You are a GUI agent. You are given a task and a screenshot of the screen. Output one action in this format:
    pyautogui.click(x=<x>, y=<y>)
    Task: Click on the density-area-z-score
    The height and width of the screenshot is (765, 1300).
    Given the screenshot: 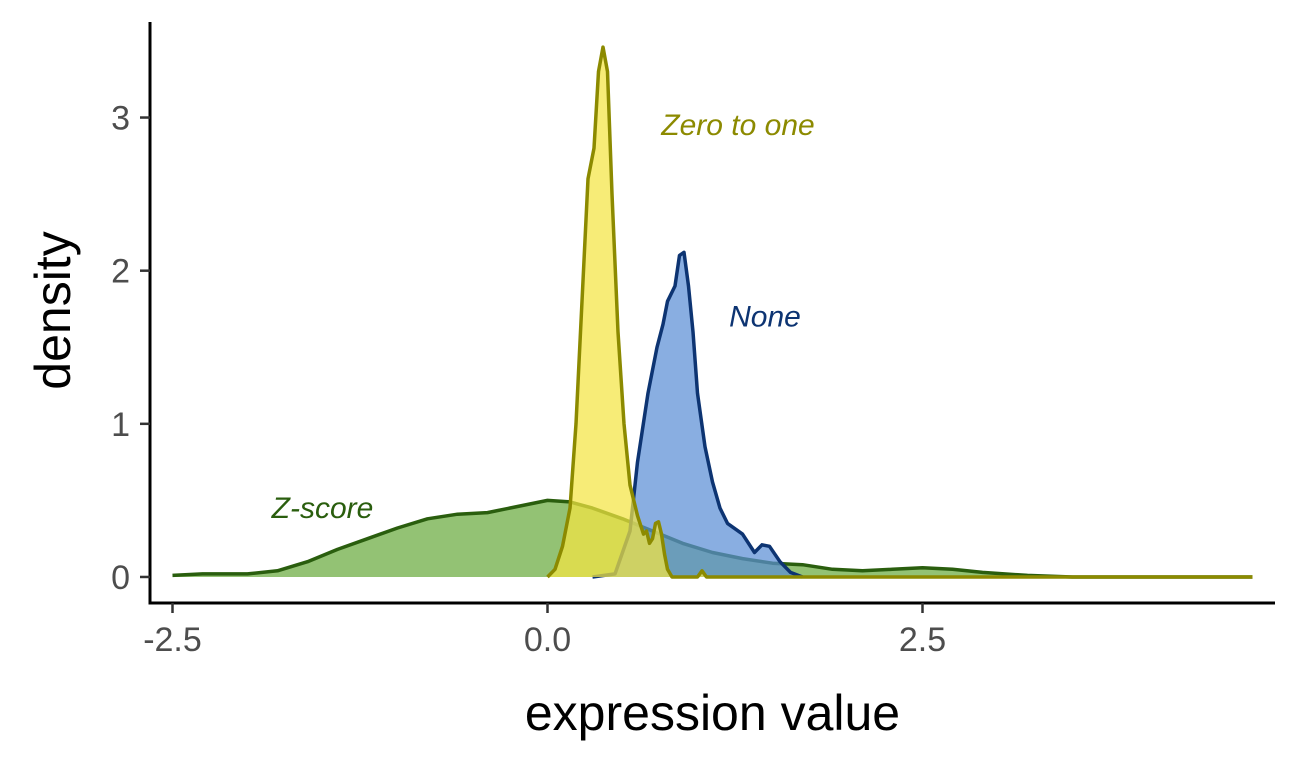 What is the action you would take?
    pyautogui.click(x=712, y=538)
    